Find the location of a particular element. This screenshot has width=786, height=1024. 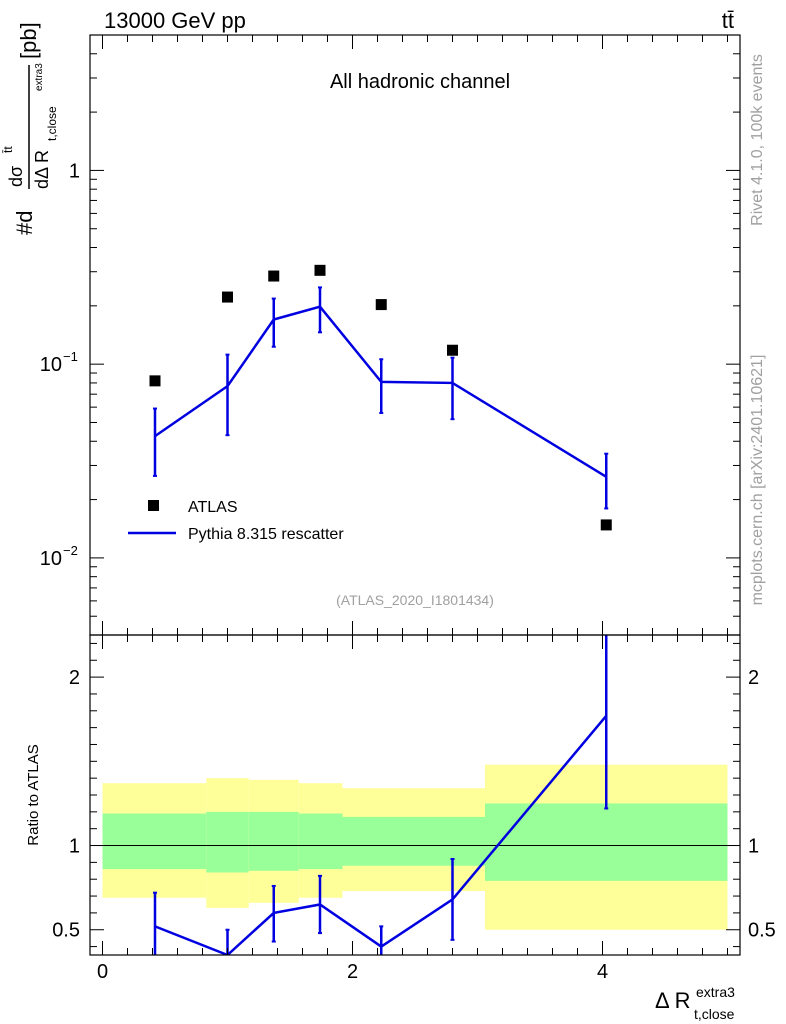

x-tick-label: 2 is located at coordinates (352, 972).